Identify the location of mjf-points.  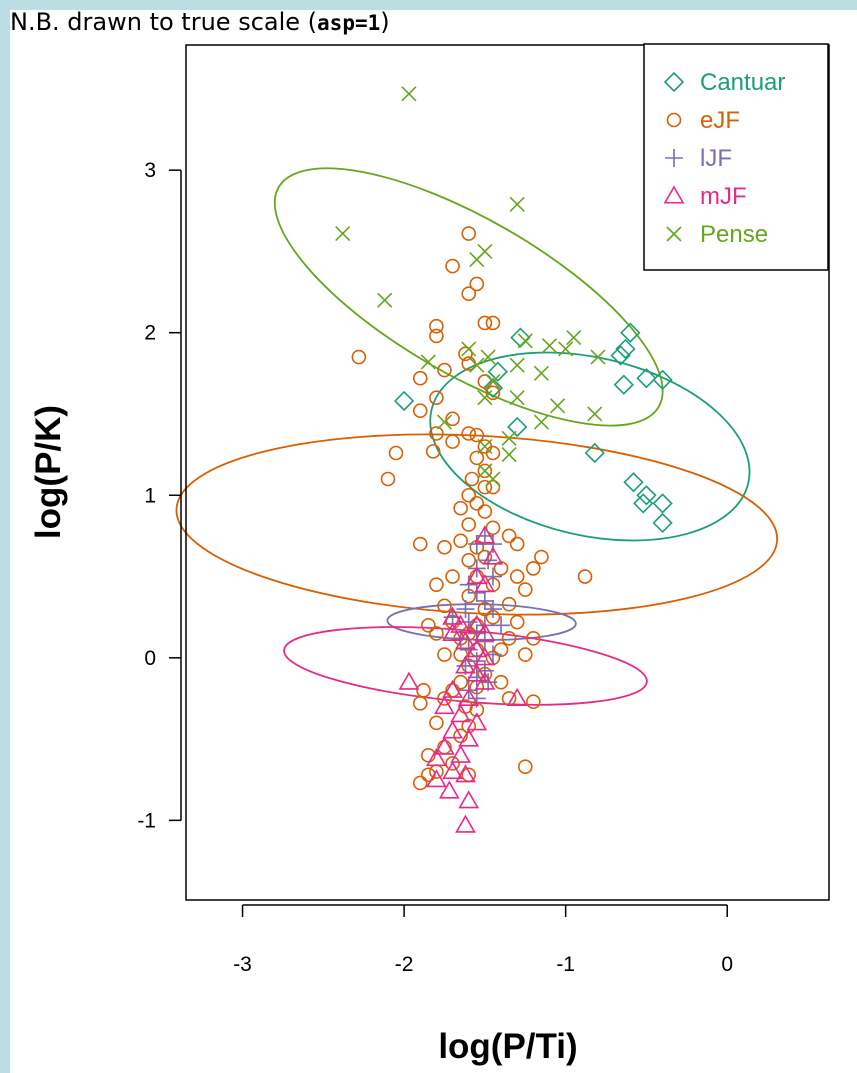
(463, 679).